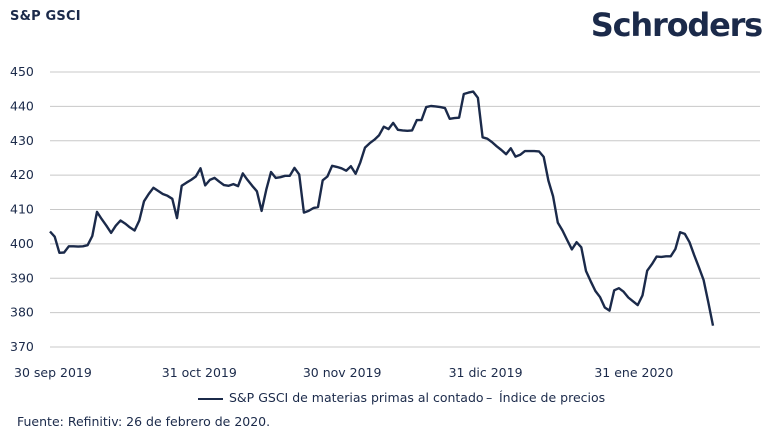  What do you see at coordinates (22, 174) in the screenshot?
I see `y-tick-label: 420` at bounding box center [22, 174].